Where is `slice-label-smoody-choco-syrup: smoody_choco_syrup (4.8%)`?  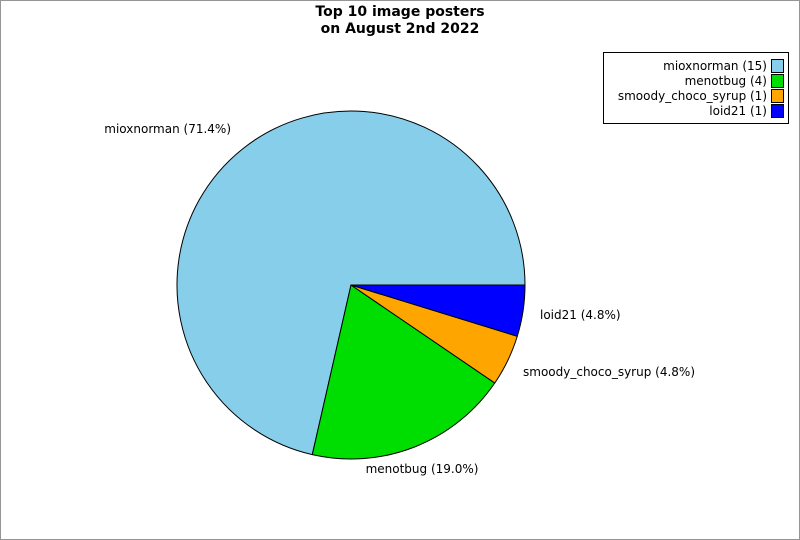 slice-label-smoody-choco-syrup: smoody_choco_syrup (4.8%) is located at coordinates (609, 372).